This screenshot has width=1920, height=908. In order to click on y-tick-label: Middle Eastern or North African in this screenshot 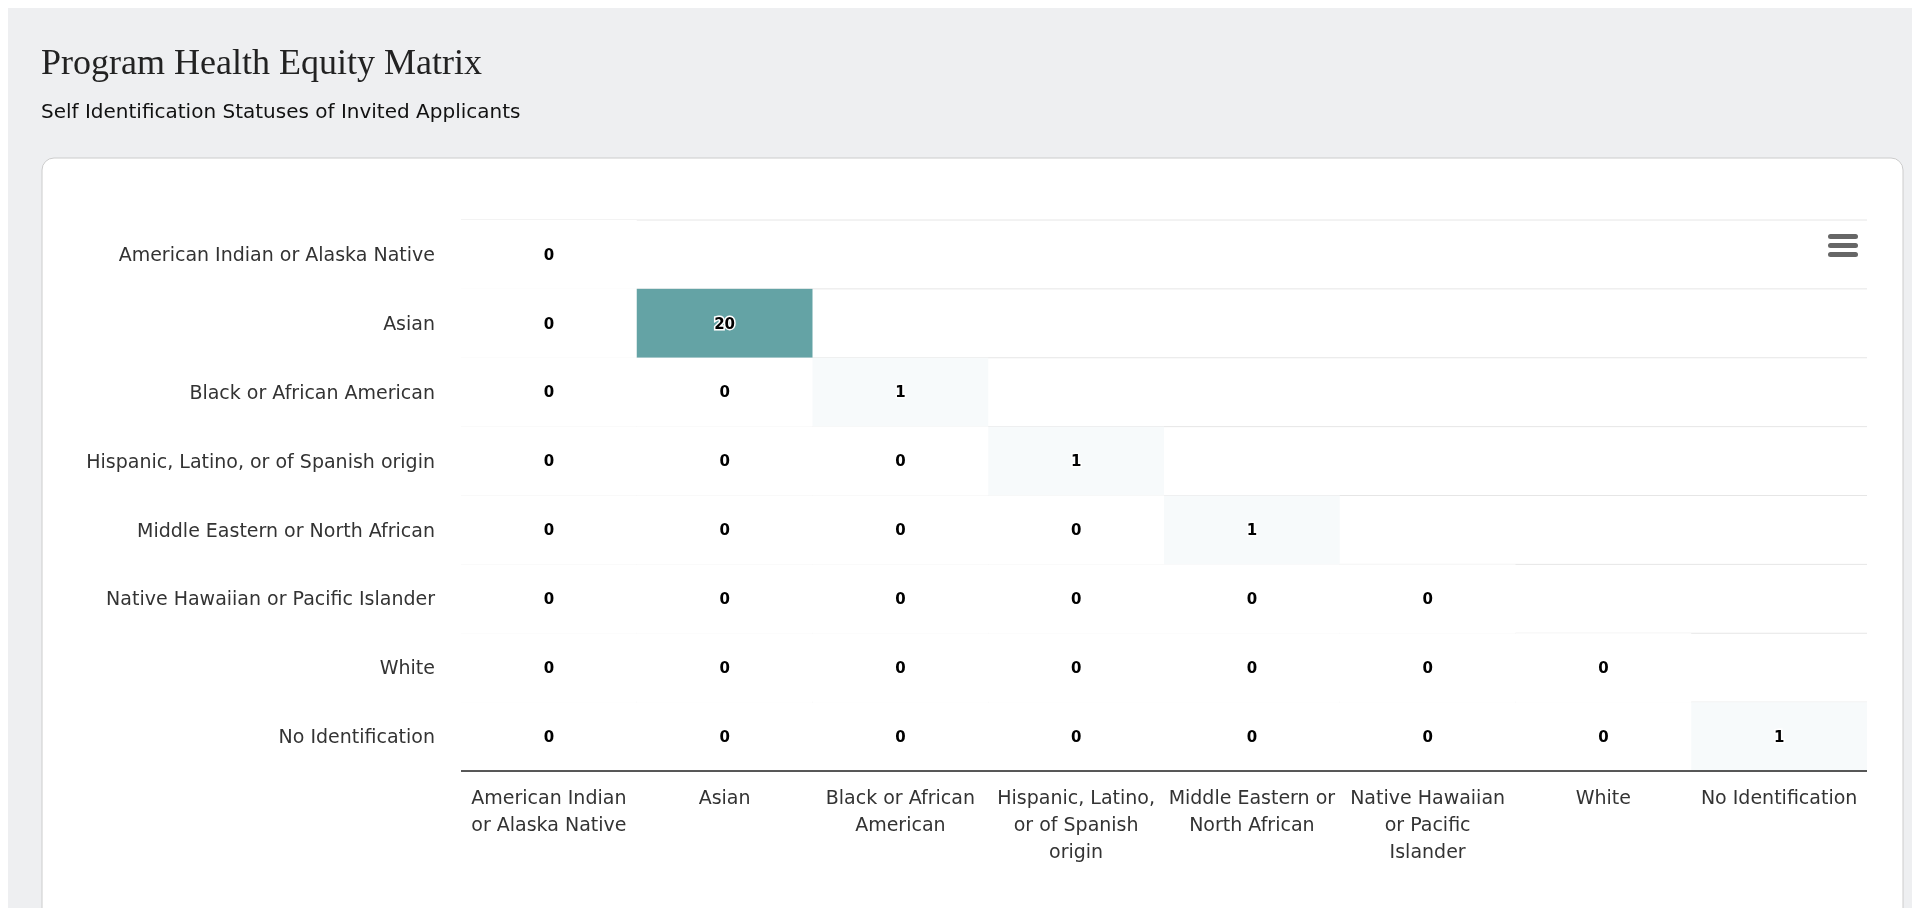, I will do `click(286, 529)`.